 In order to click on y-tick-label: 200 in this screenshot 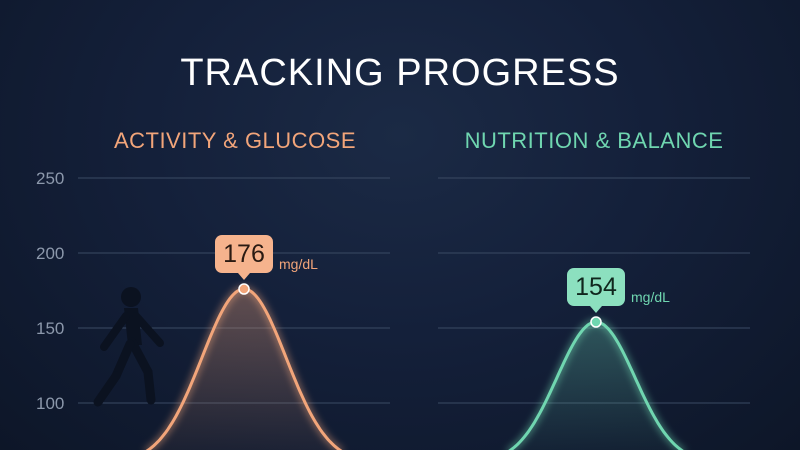, I will do `click(50, 253)`.